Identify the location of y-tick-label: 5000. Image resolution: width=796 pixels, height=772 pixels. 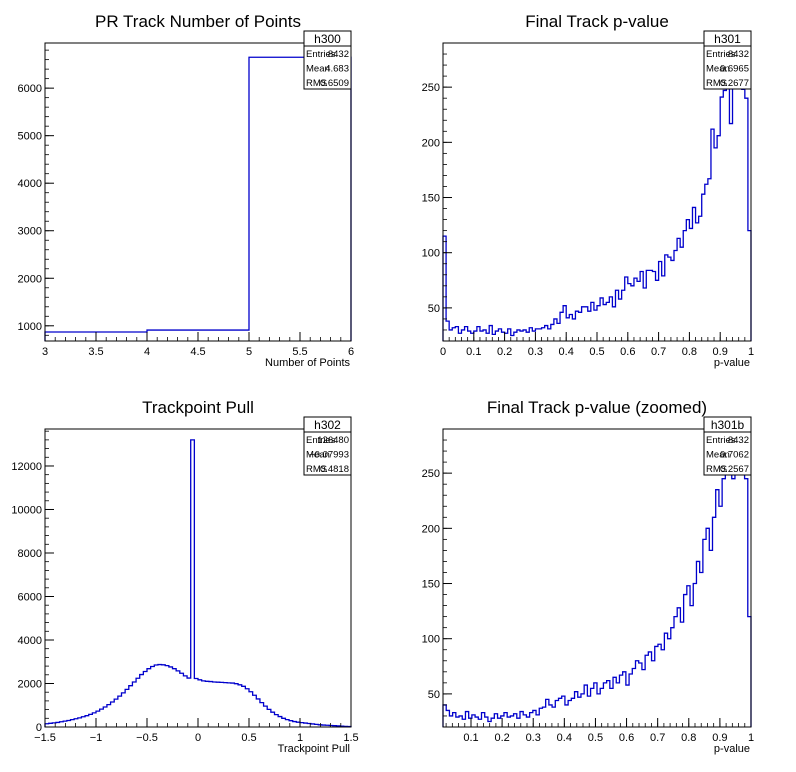
(30, 137).